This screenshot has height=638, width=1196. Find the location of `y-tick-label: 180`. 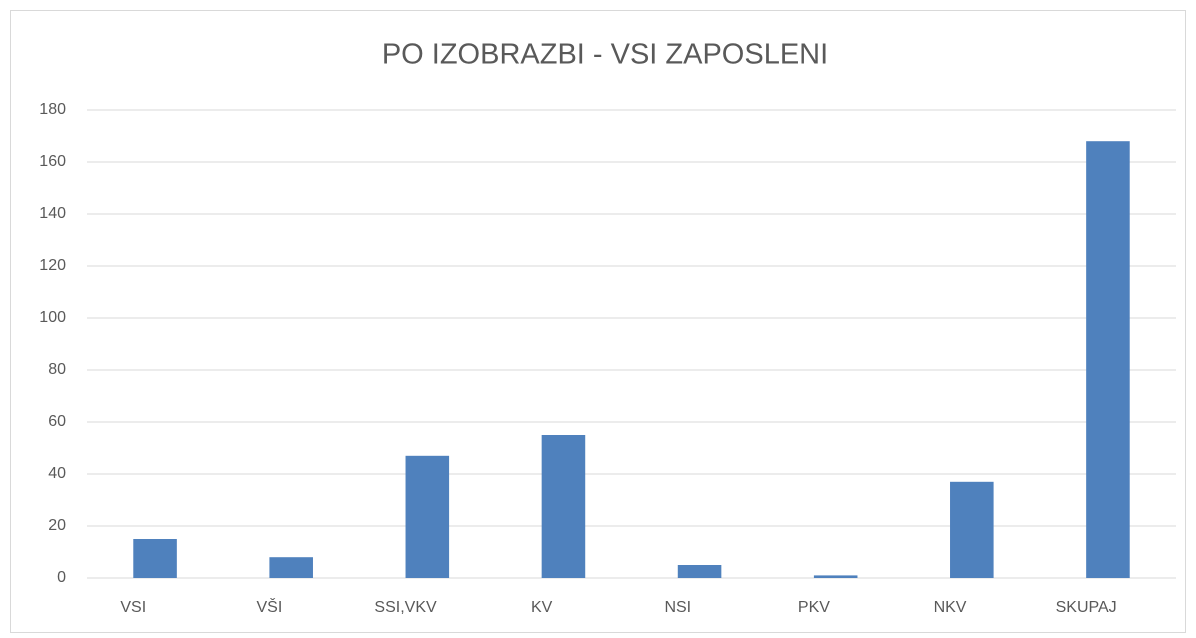

y-tick-label: 180 is located at coordinates (52, 109).